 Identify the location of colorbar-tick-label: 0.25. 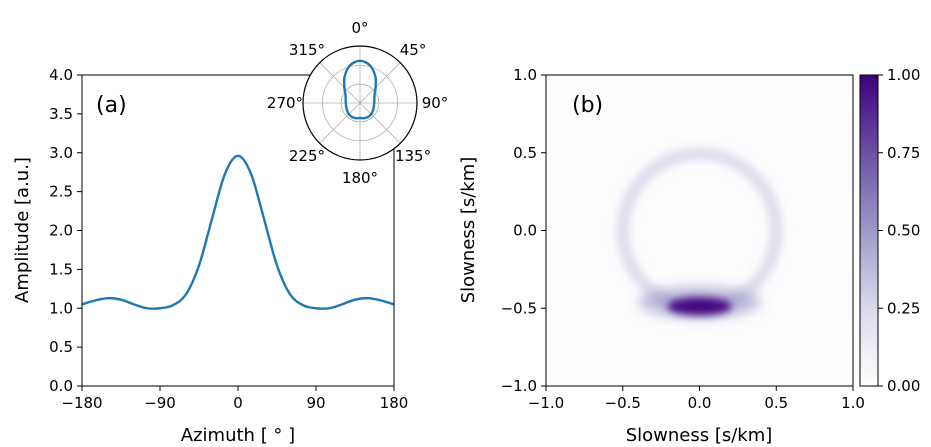
(903, 308).